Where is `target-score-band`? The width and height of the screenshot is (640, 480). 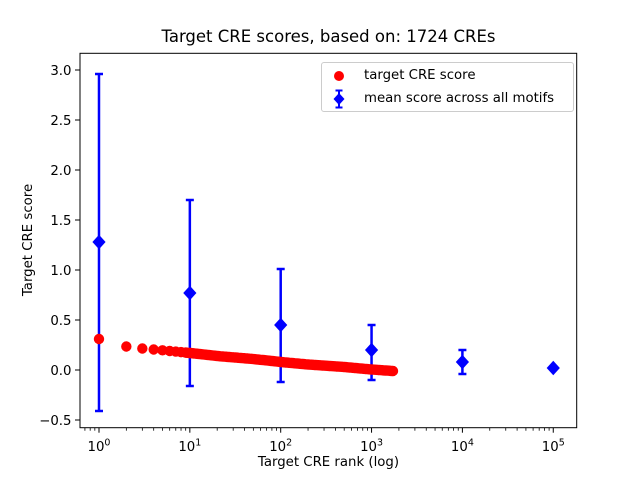 target-score-band is located at coordinates (289, 362).